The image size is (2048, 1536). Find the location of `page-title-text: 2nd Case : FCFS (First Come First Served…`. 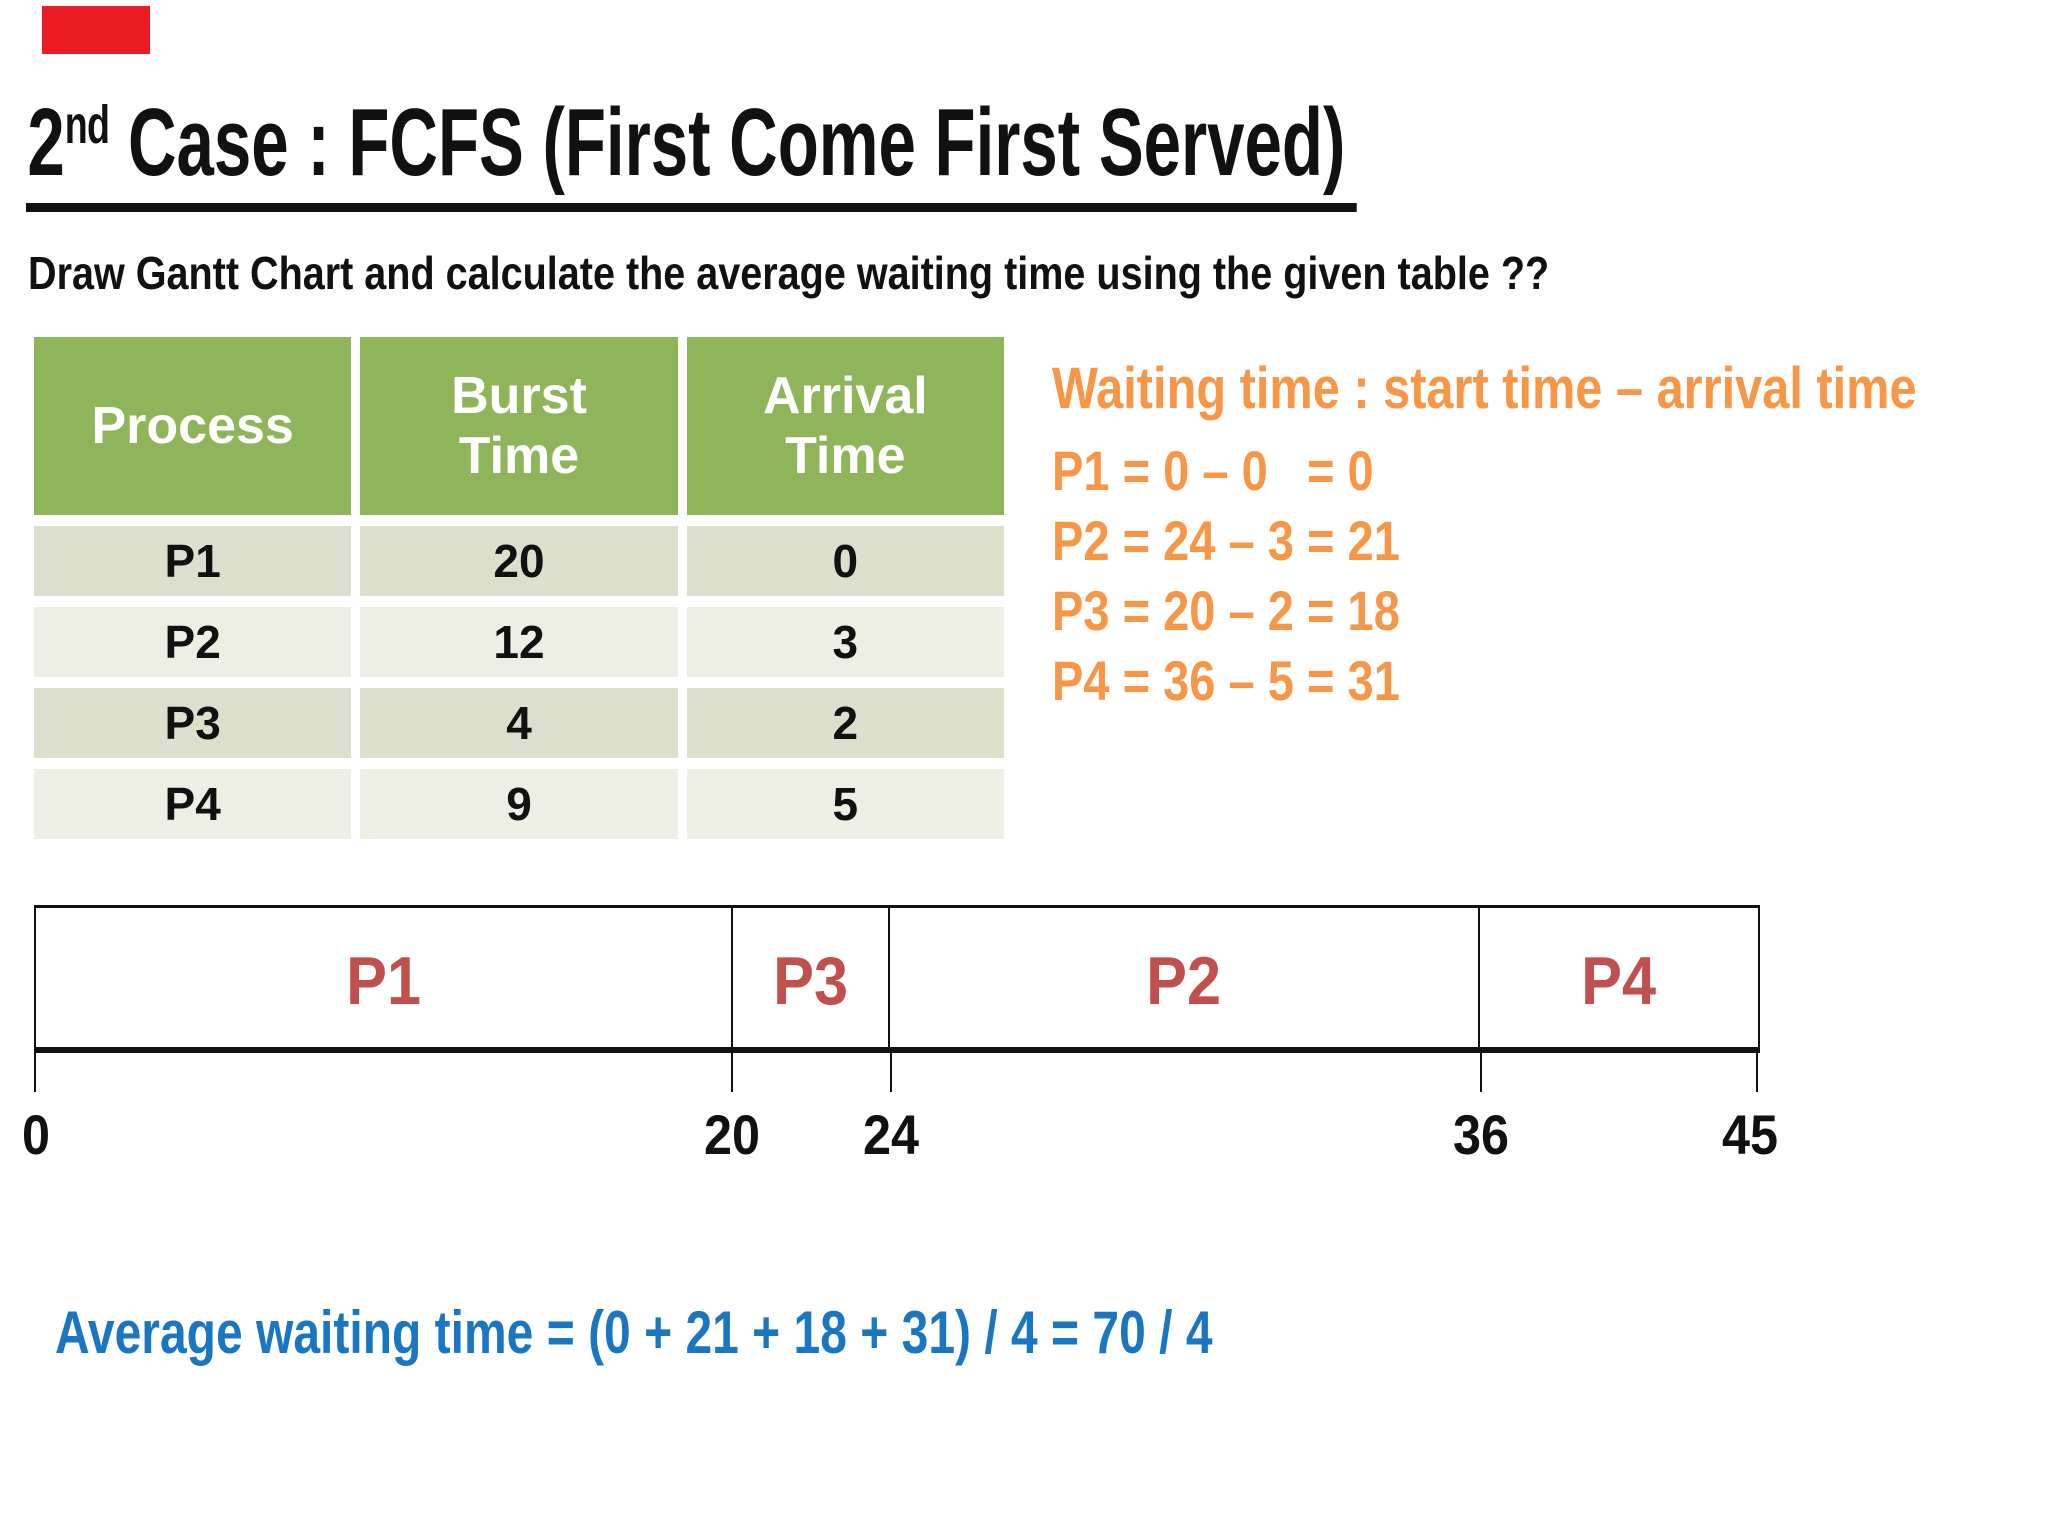

page-title-text: 2nd Case : FCFS (First Come First Served… is located at coordinates (691, 151).